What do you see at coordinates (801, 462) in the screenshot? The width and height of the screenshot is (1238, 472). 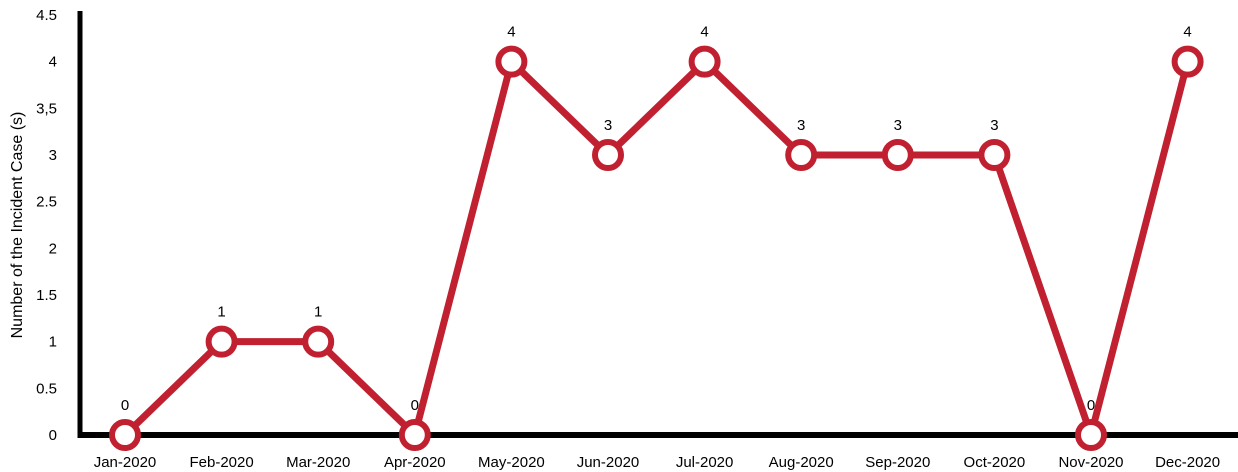 I see `x-tick-label: Aug-2020` at bounding box center [801, 462].